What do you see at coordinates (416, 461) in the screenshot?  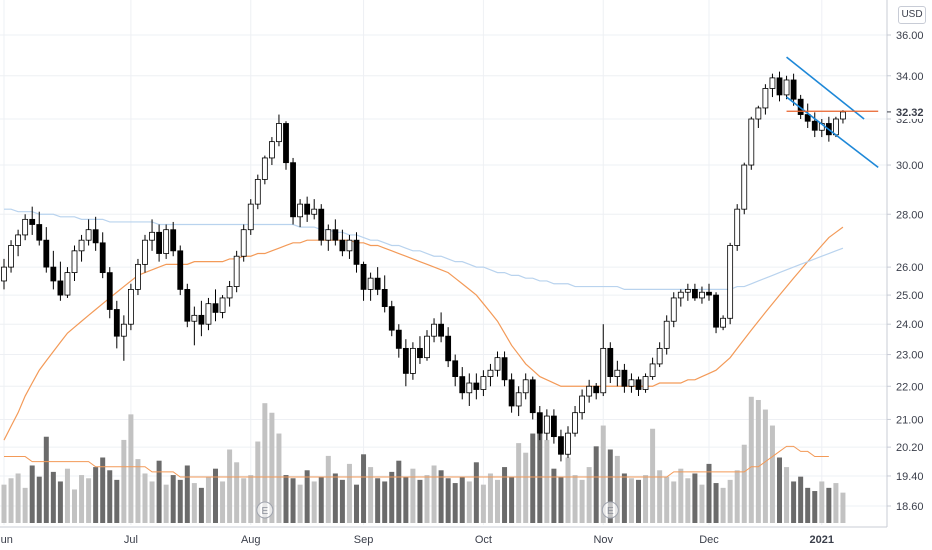 I see `volume-moving-average` at bounding box center [416, 461].